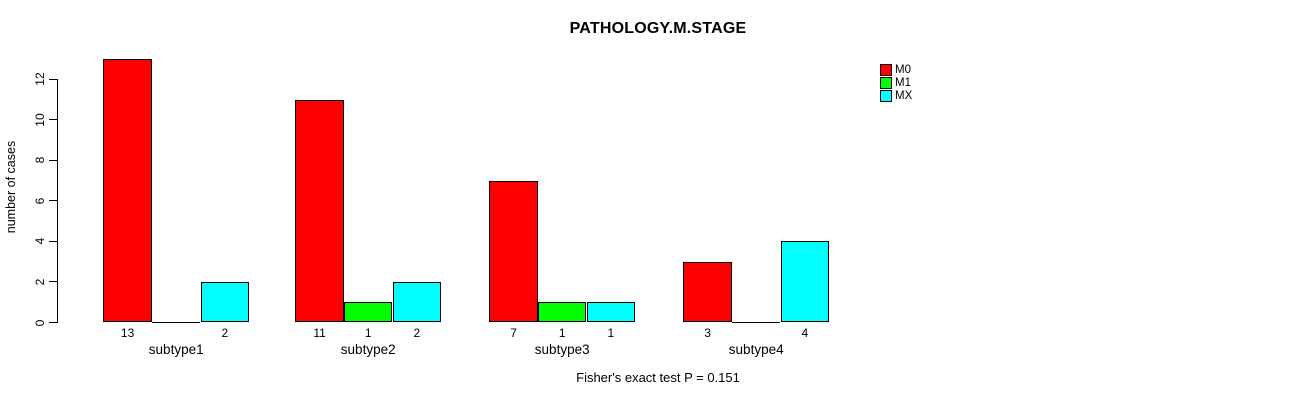 Image resolution: width=1290 pixels, height=400 pixels. What do you see at coordinates (176, 349) in the screenshot?
I see `category-label-subtype1: subtype1` at bounding box center [176, 349].